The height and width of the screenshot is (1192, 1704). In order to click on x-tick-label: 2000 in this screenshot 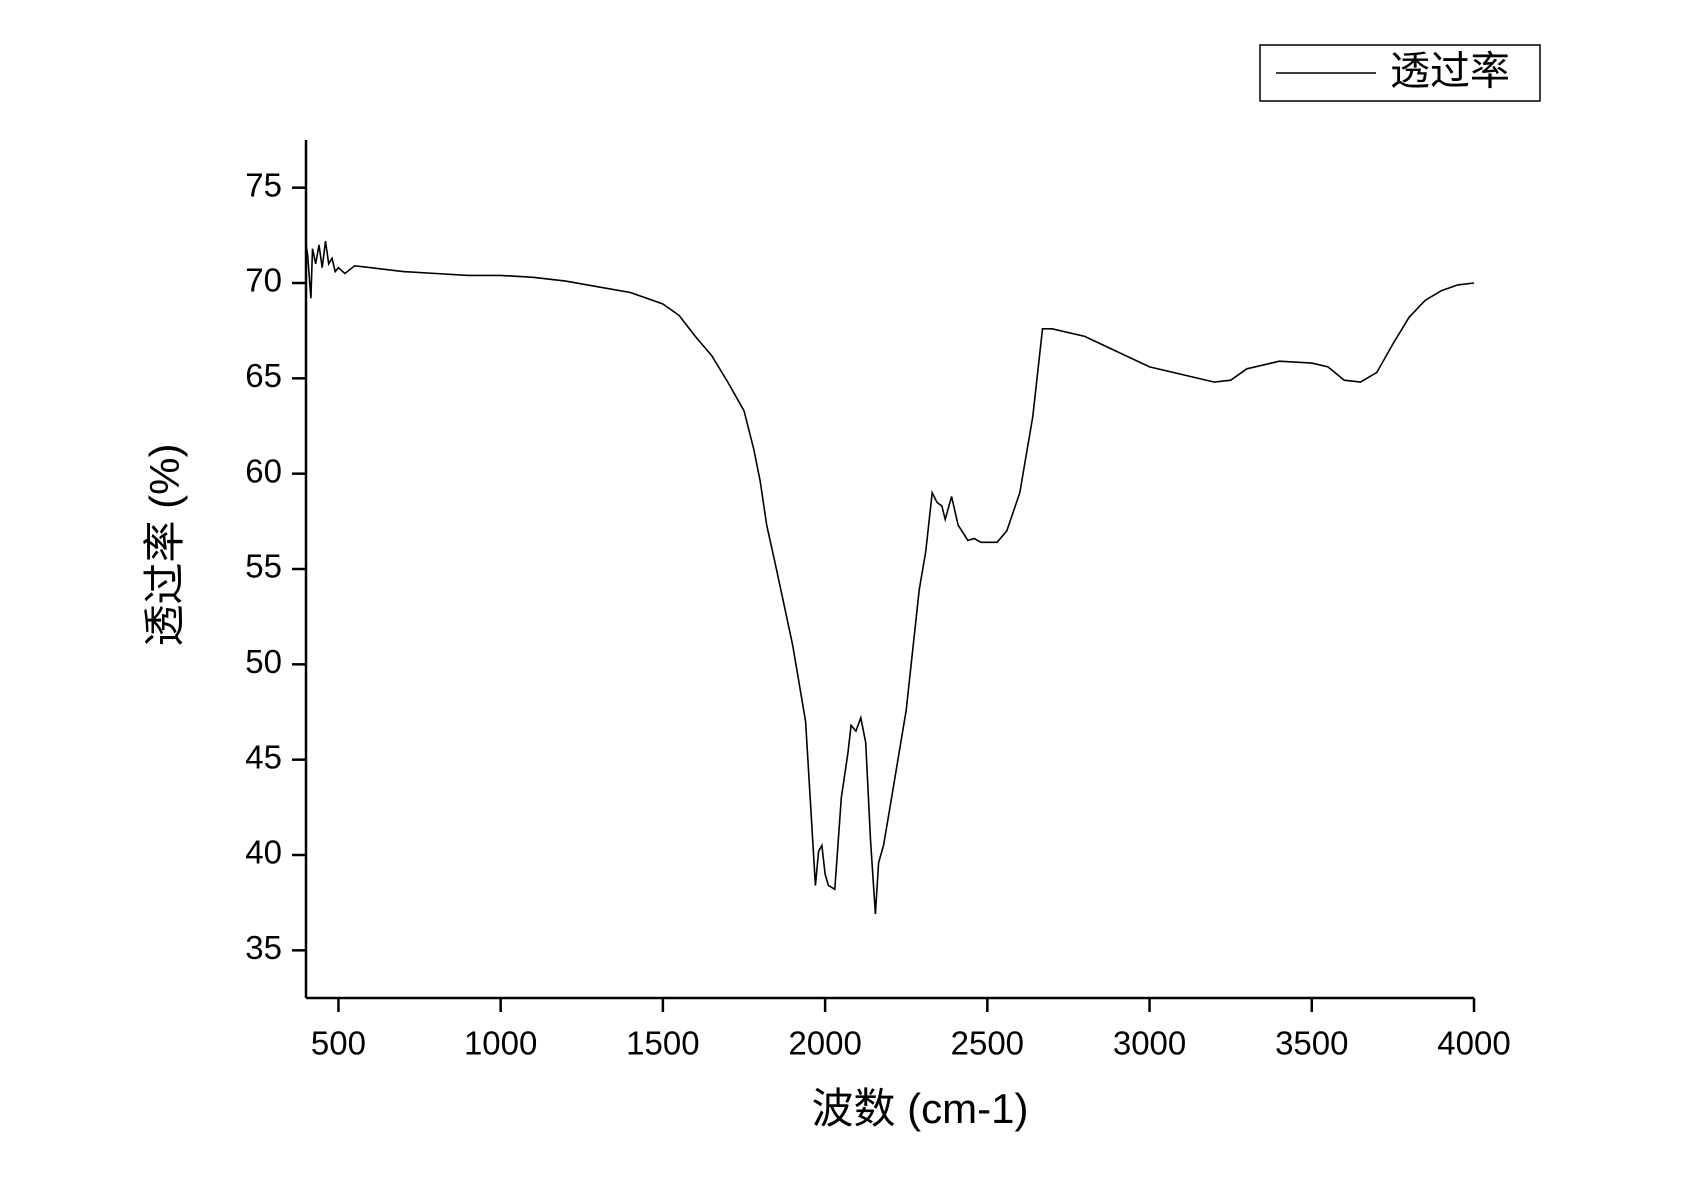, I will do `click(824, 1043)`.